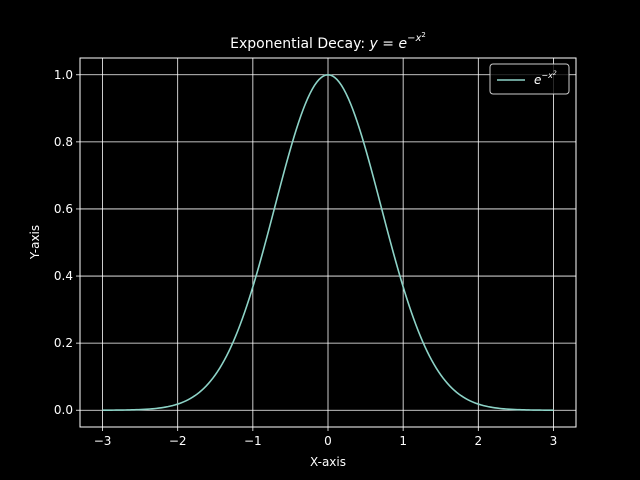  I want to click on y-tick-label: 1.0, so click(63, 75).